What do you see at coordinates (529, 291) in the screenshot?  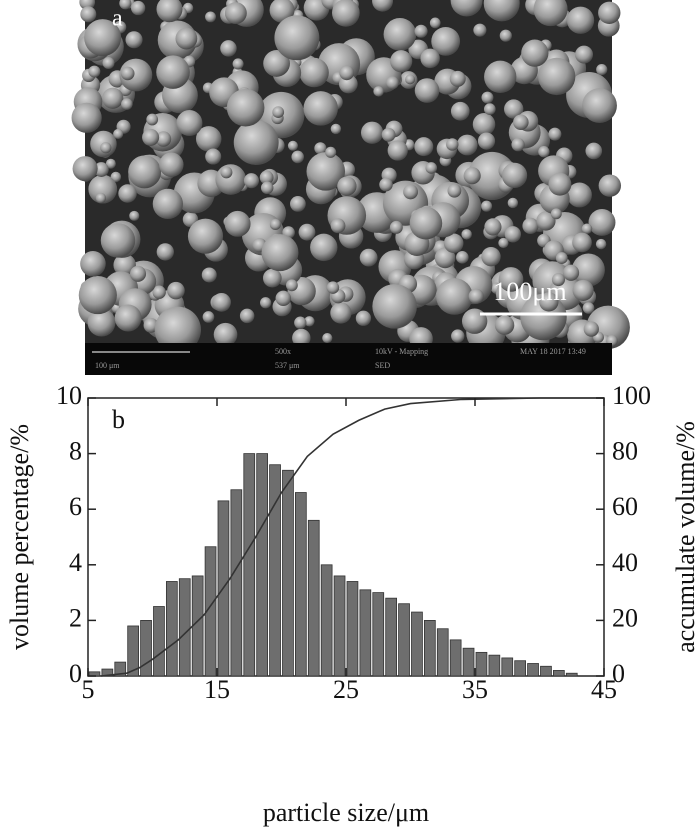 I see `scale-bar-label: 100μm` at bounding box center [529, 291].